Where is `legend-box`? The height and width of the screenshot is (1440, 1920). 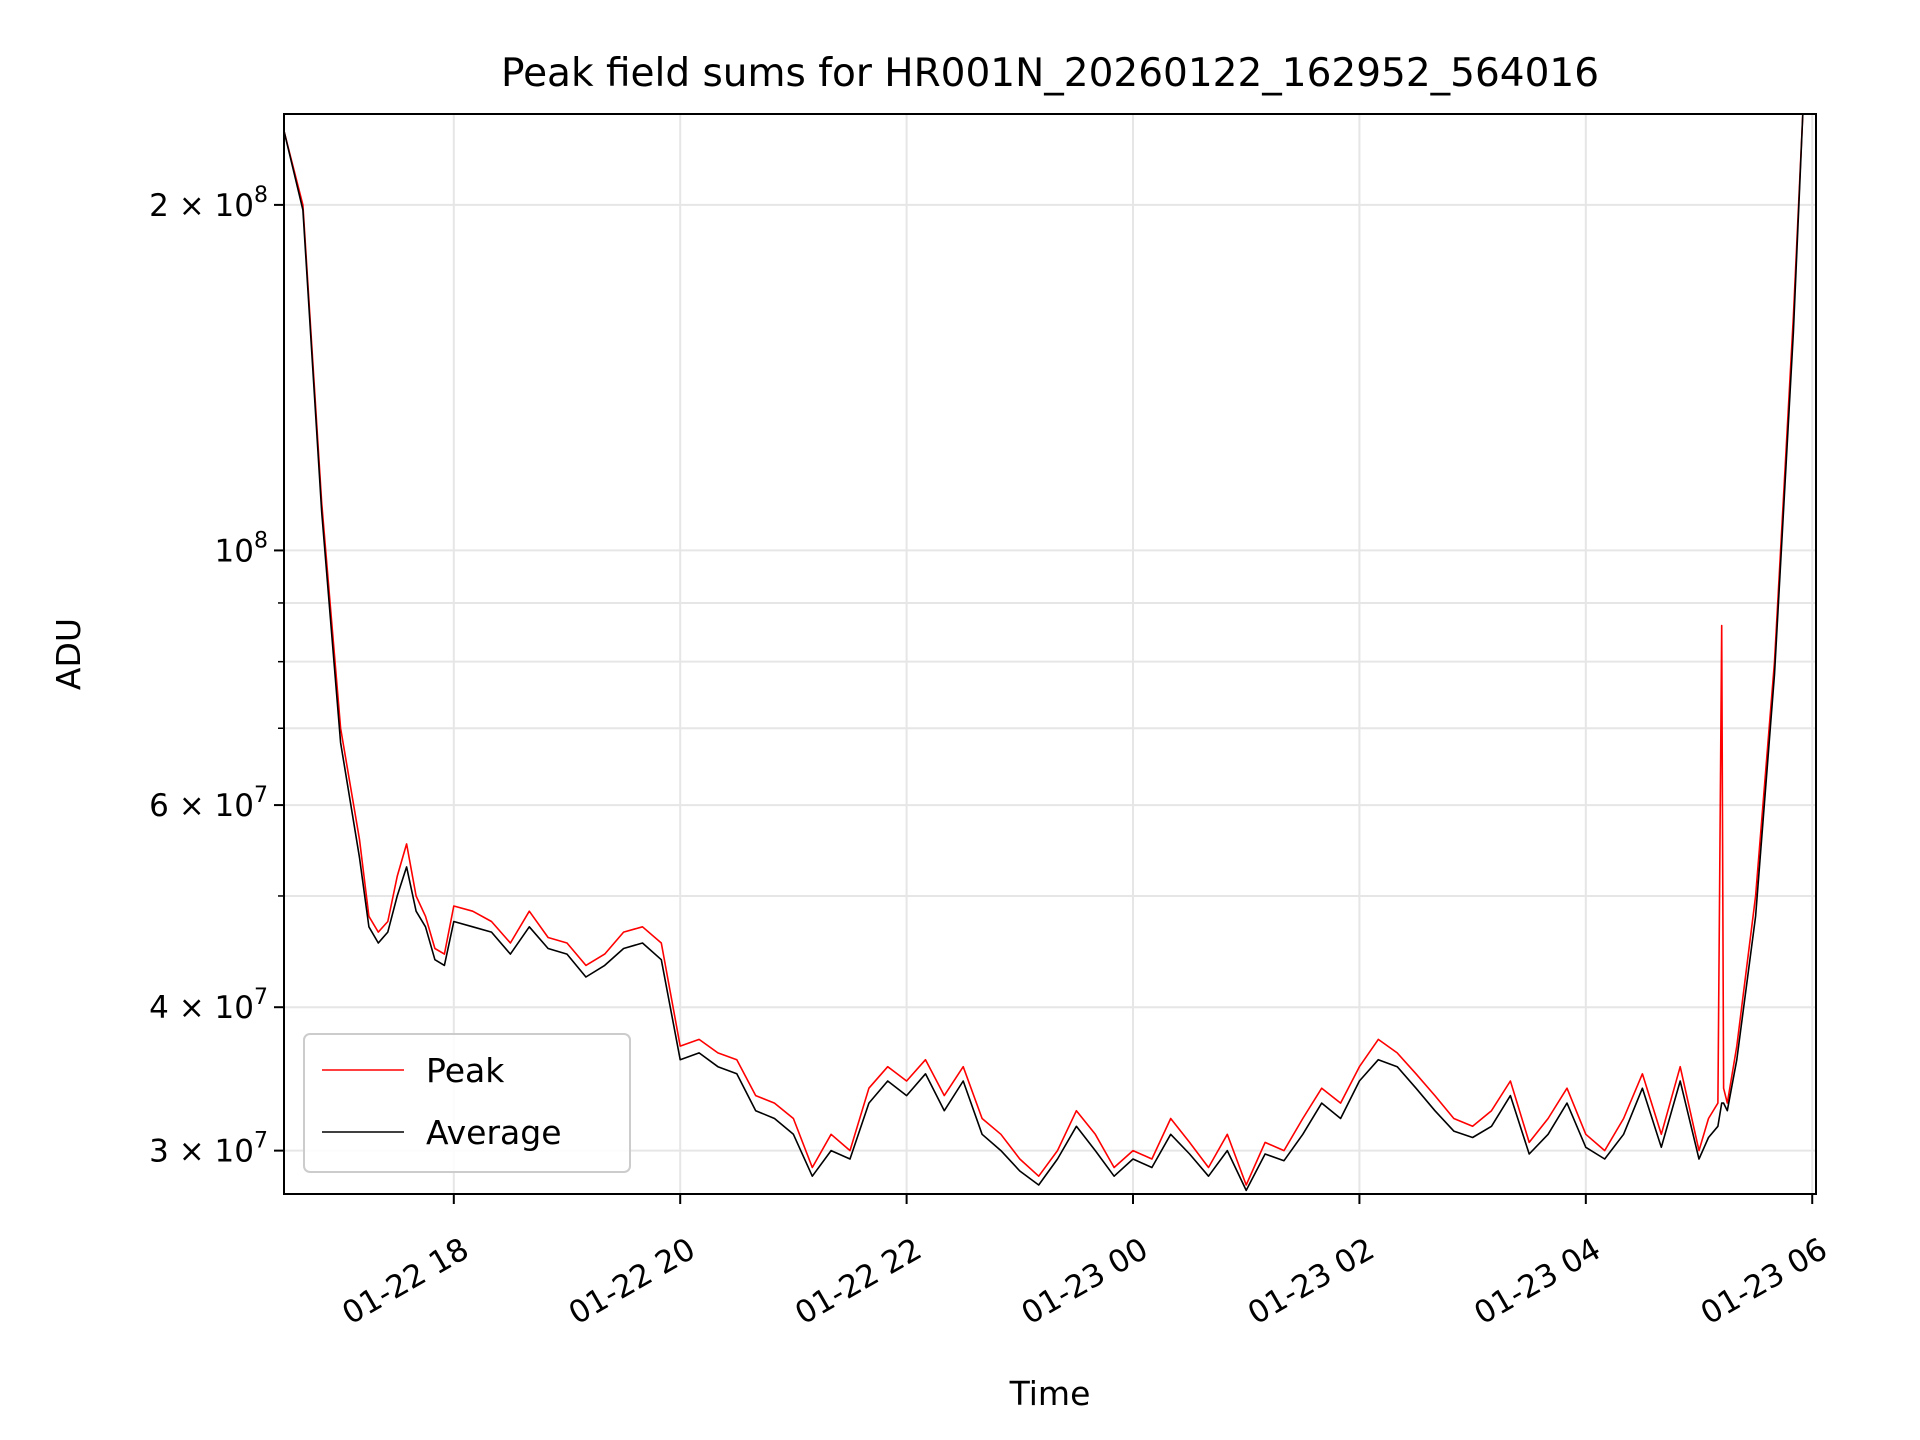 legend-box is located at coordinates (467, 1103).